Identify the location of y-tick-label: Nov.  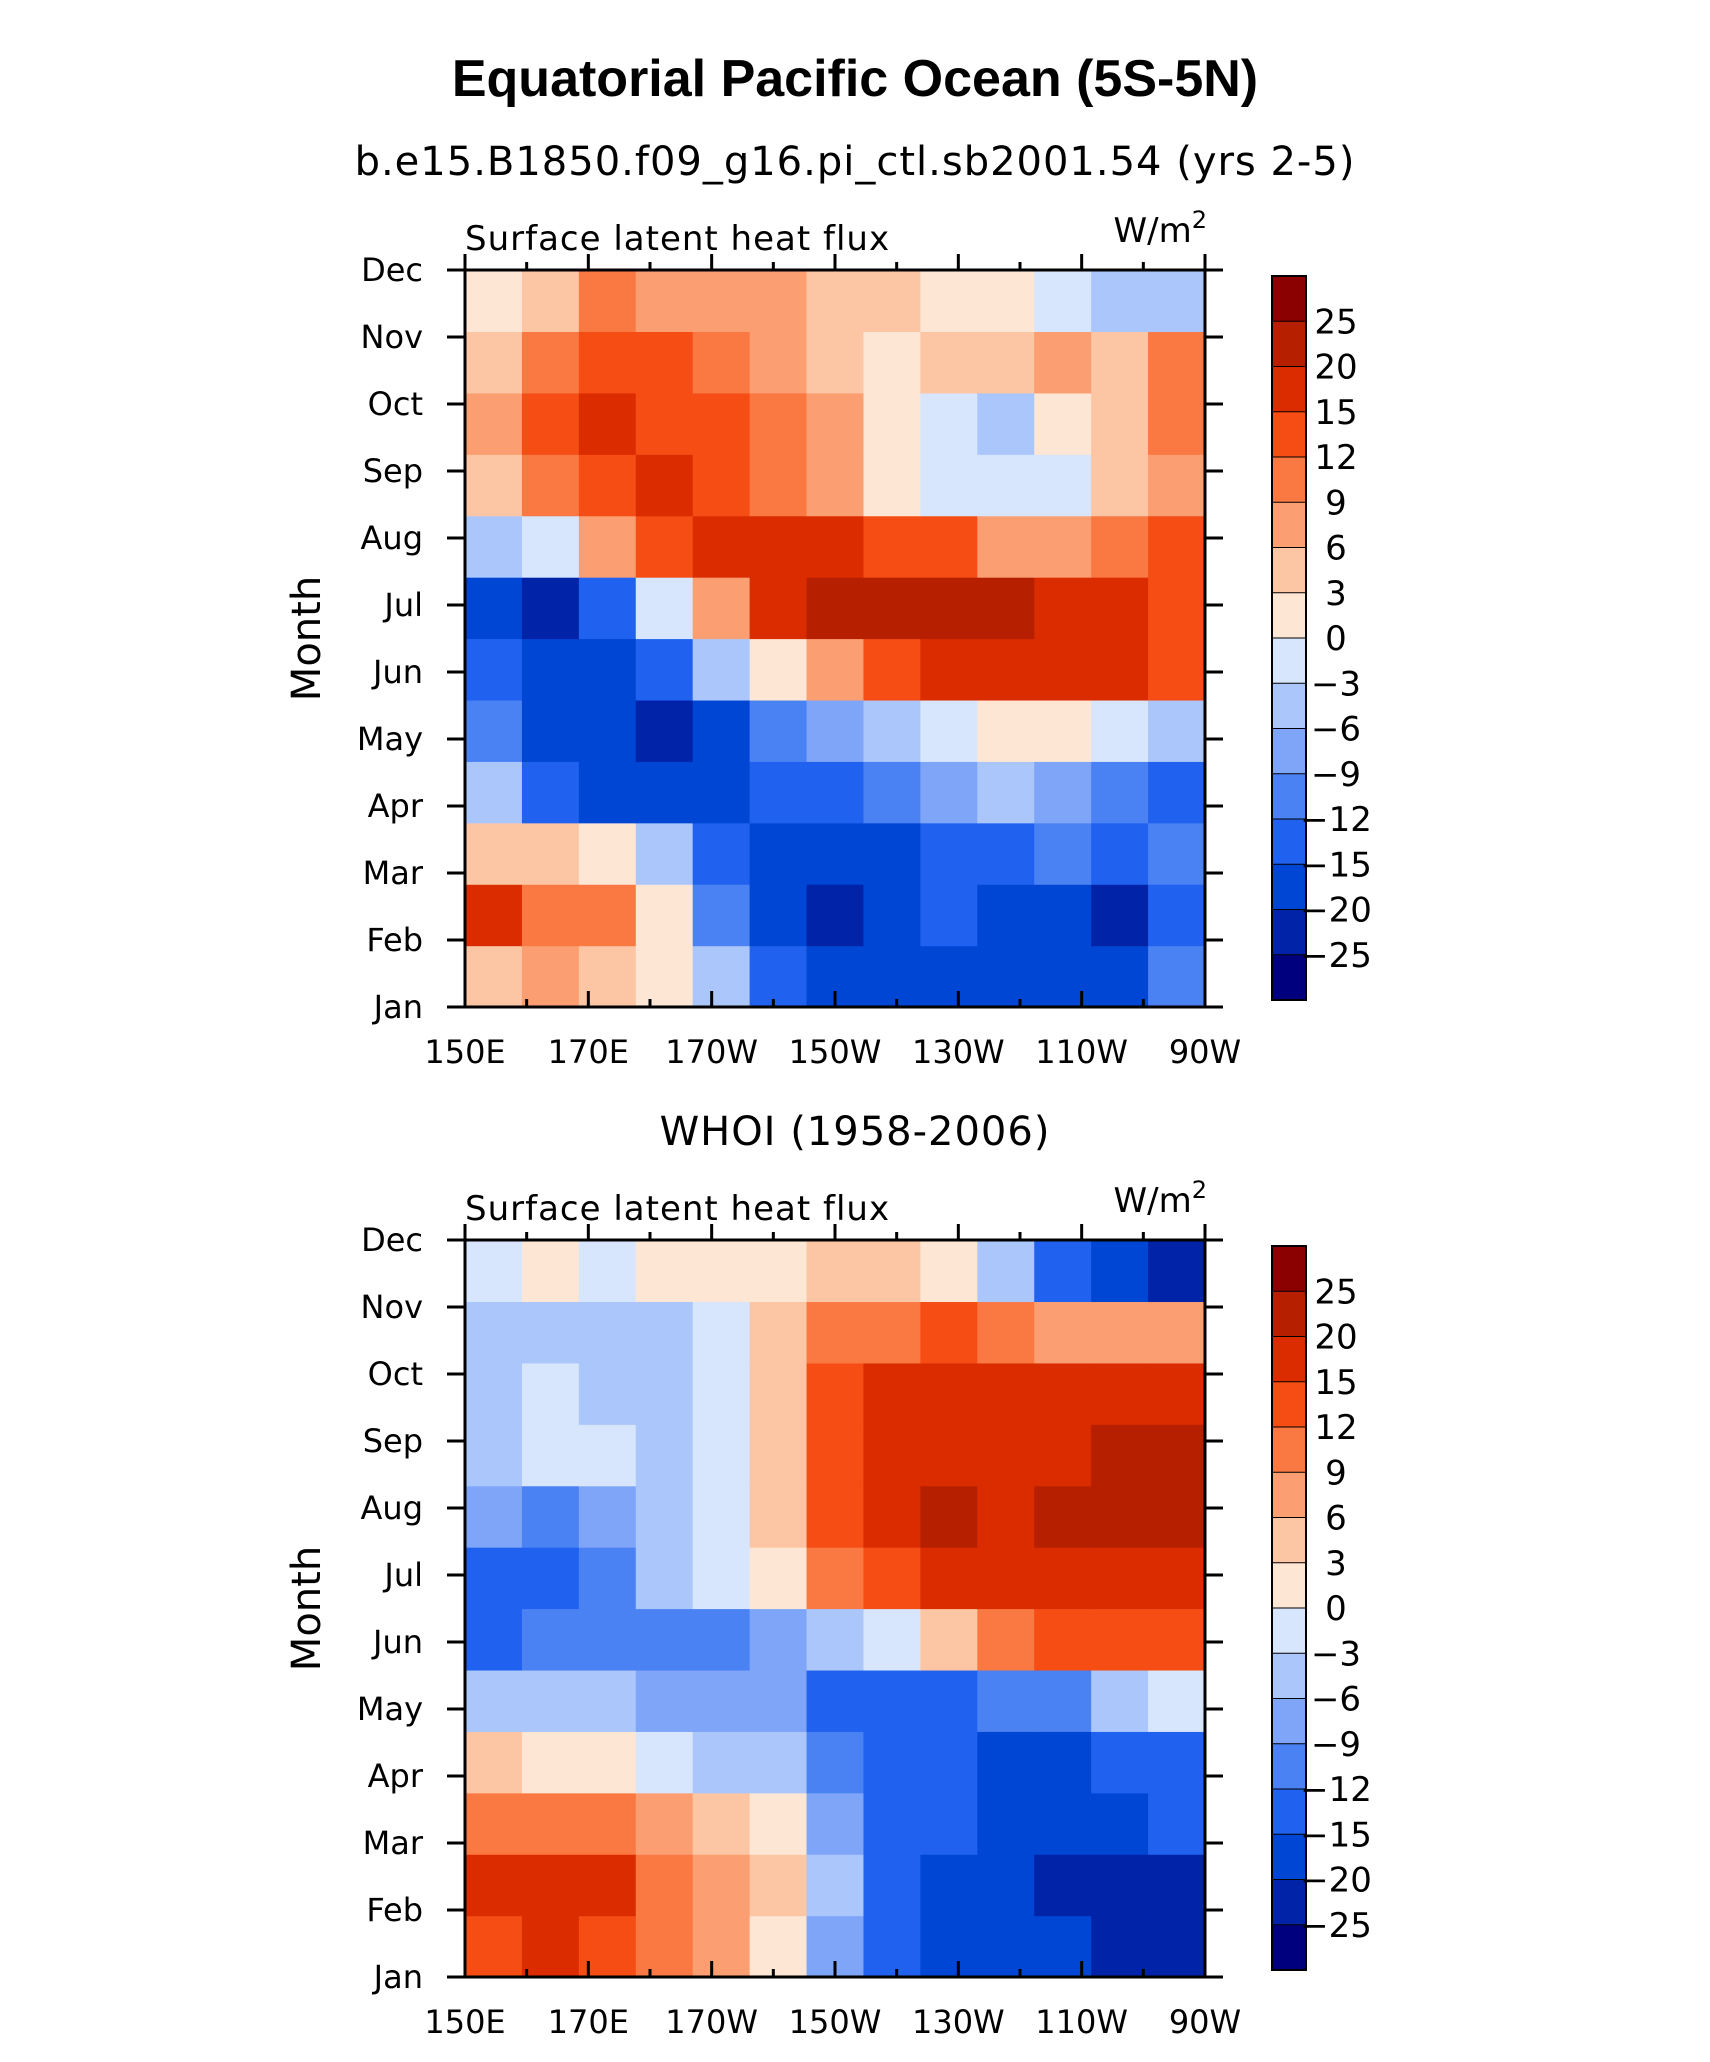
(392, 1307).